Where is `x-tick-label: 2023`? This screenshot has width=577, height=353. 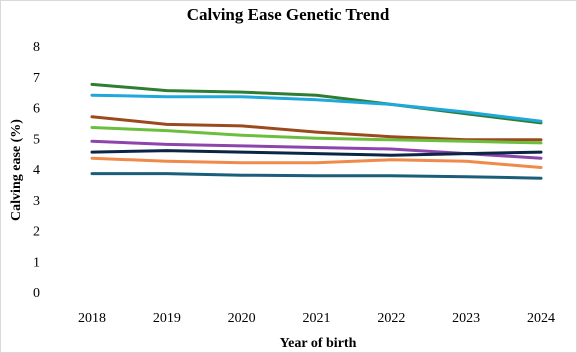 x-tick-label: 2023 is located at coordinates (466, 318).